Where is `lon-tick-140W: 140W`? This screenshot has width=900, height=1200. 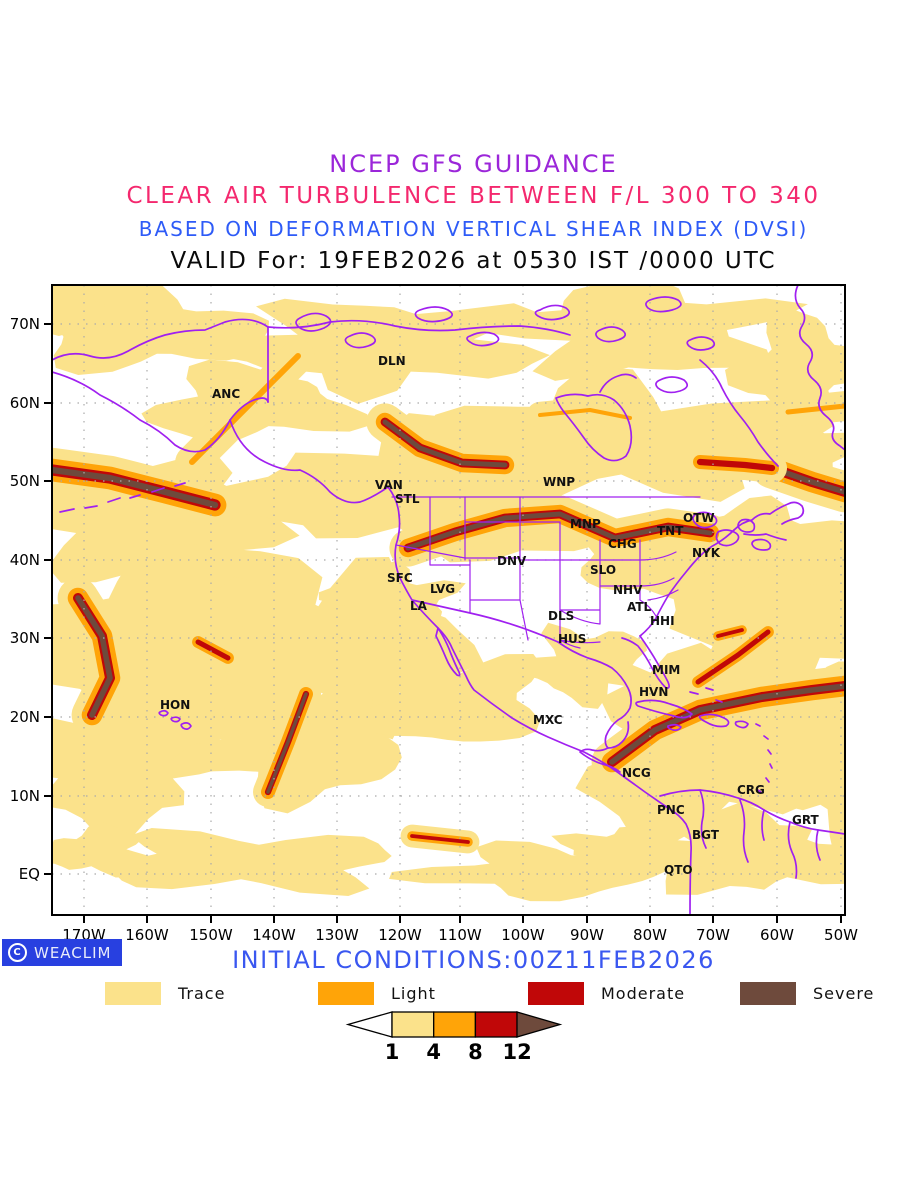 lon-tick-140W: 140W is located at coordinates (274, 935).